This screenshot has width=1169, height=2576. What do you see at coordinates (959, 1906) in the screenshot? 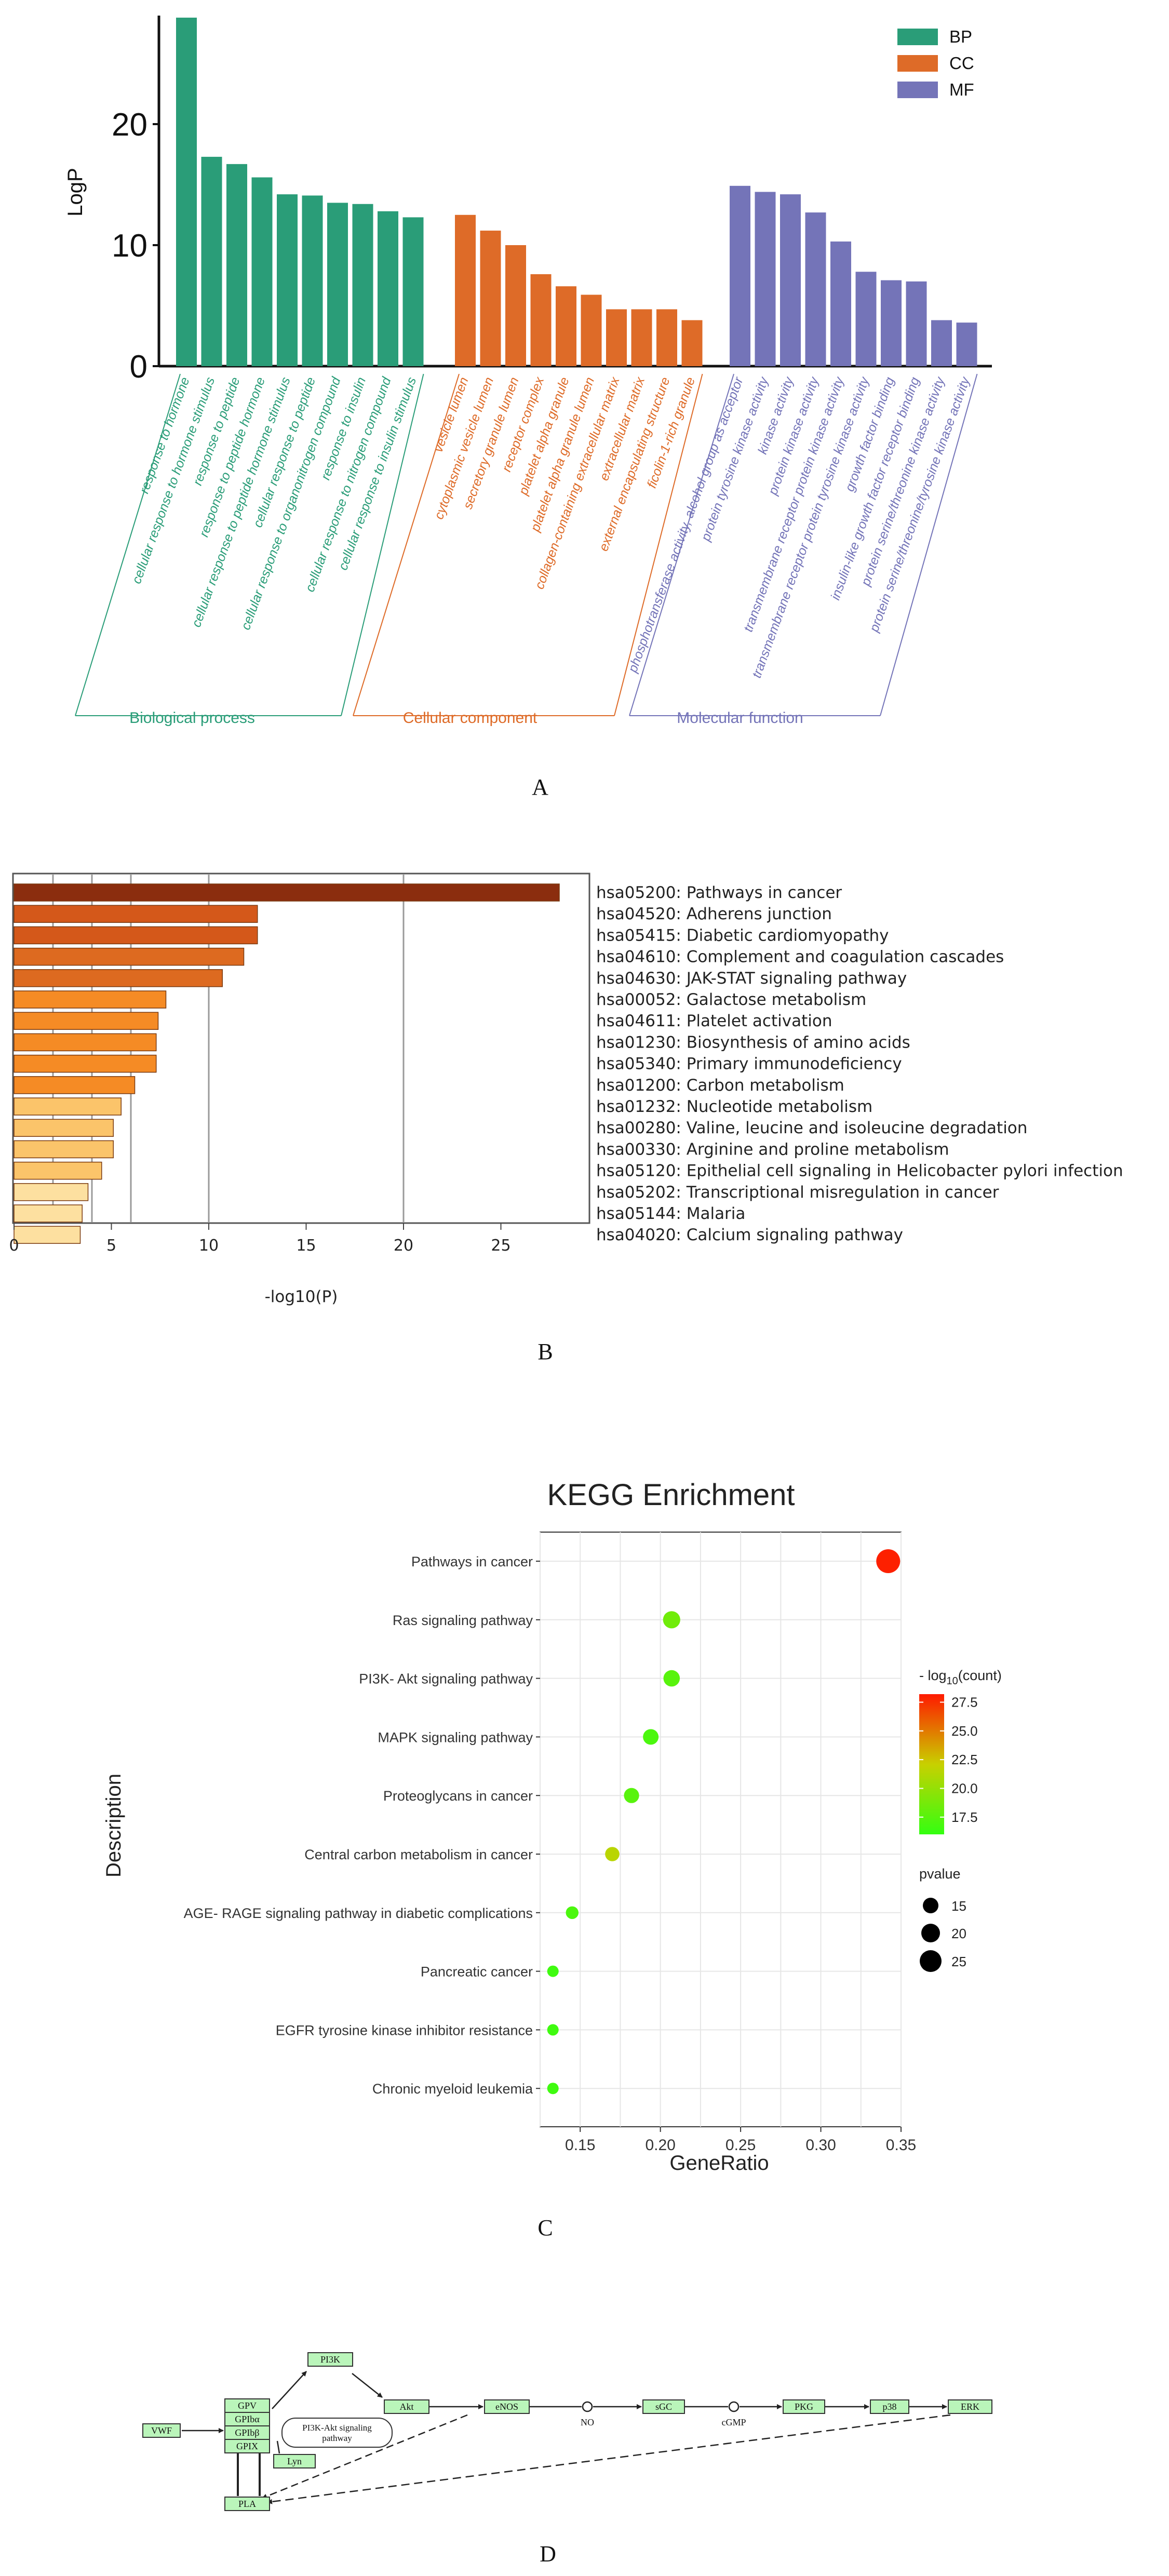
I see `size-legend-label-15: 15` at bounding box center [959, 1906].